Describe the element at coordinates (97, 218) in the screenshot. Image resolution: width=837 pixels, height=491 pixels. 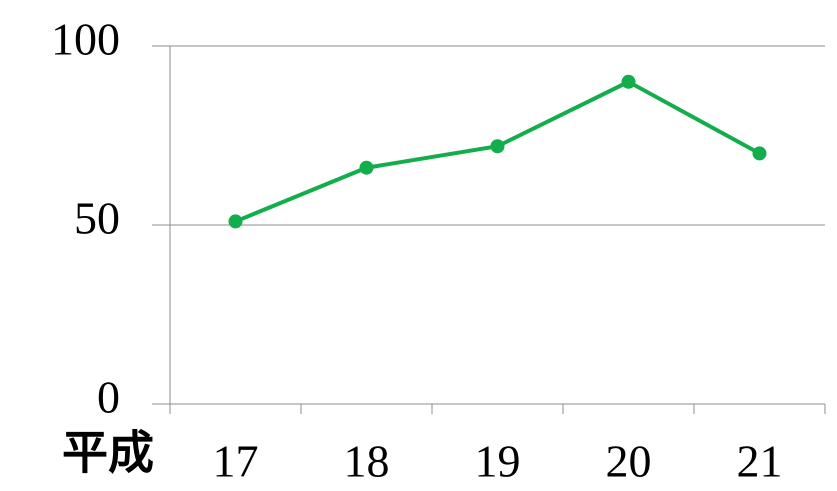
I see `y-tick-label: 50` at that location.